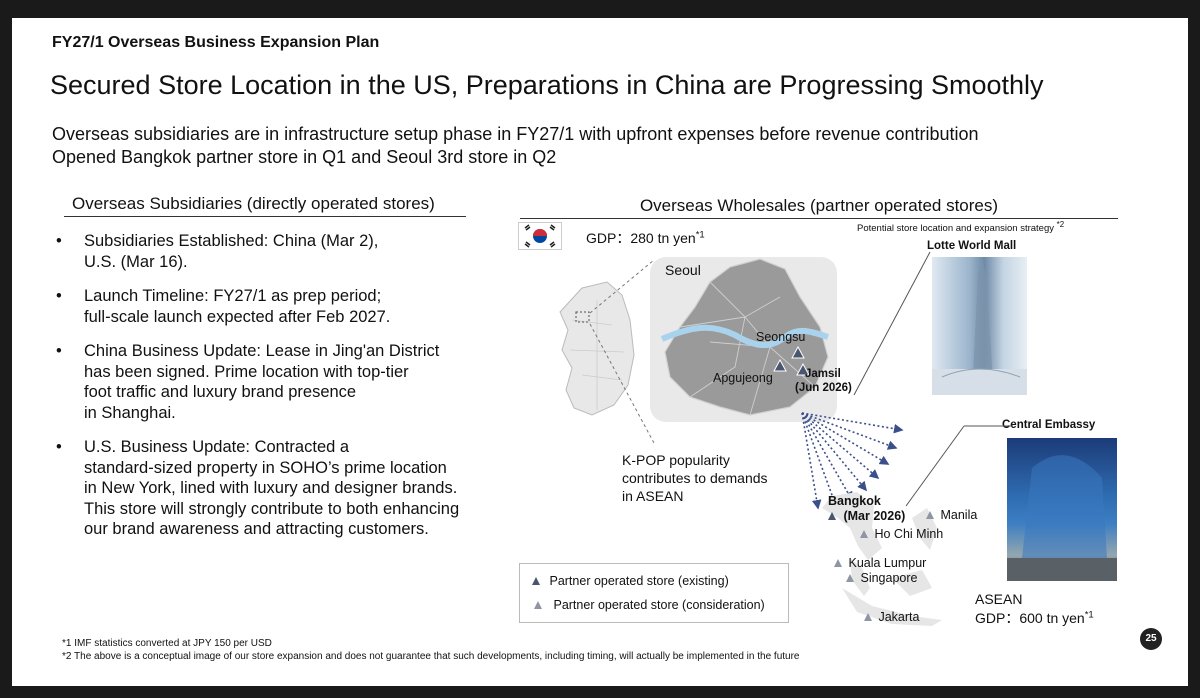  I want to click on photo1-label: Lotte World Mall, so click(972, 246).